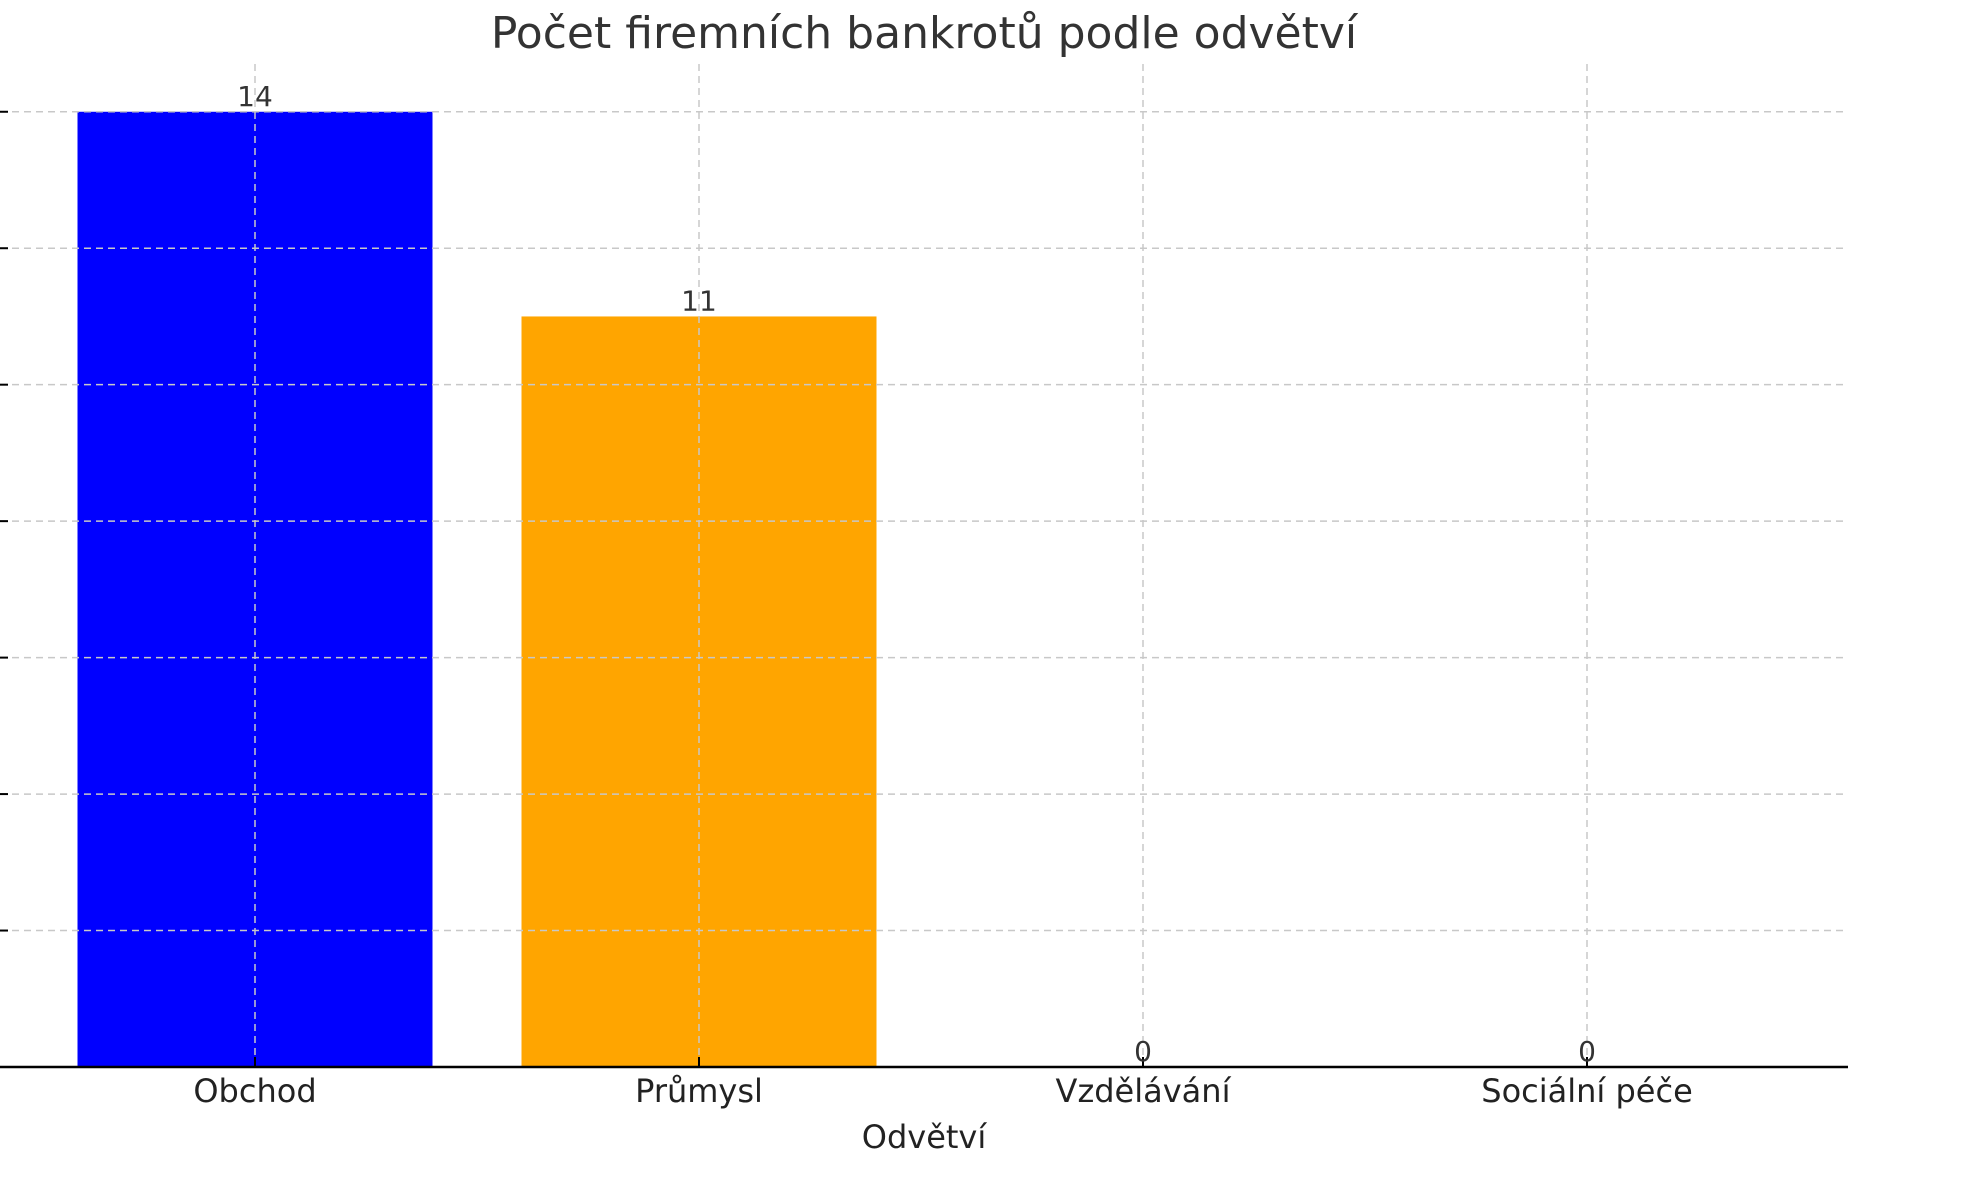  What do you see at coordinates (925, 33) in the screenshot?
I see `chart-title: Počet firemních bankrotů podle odvětví` at bounding box center [925, 33].